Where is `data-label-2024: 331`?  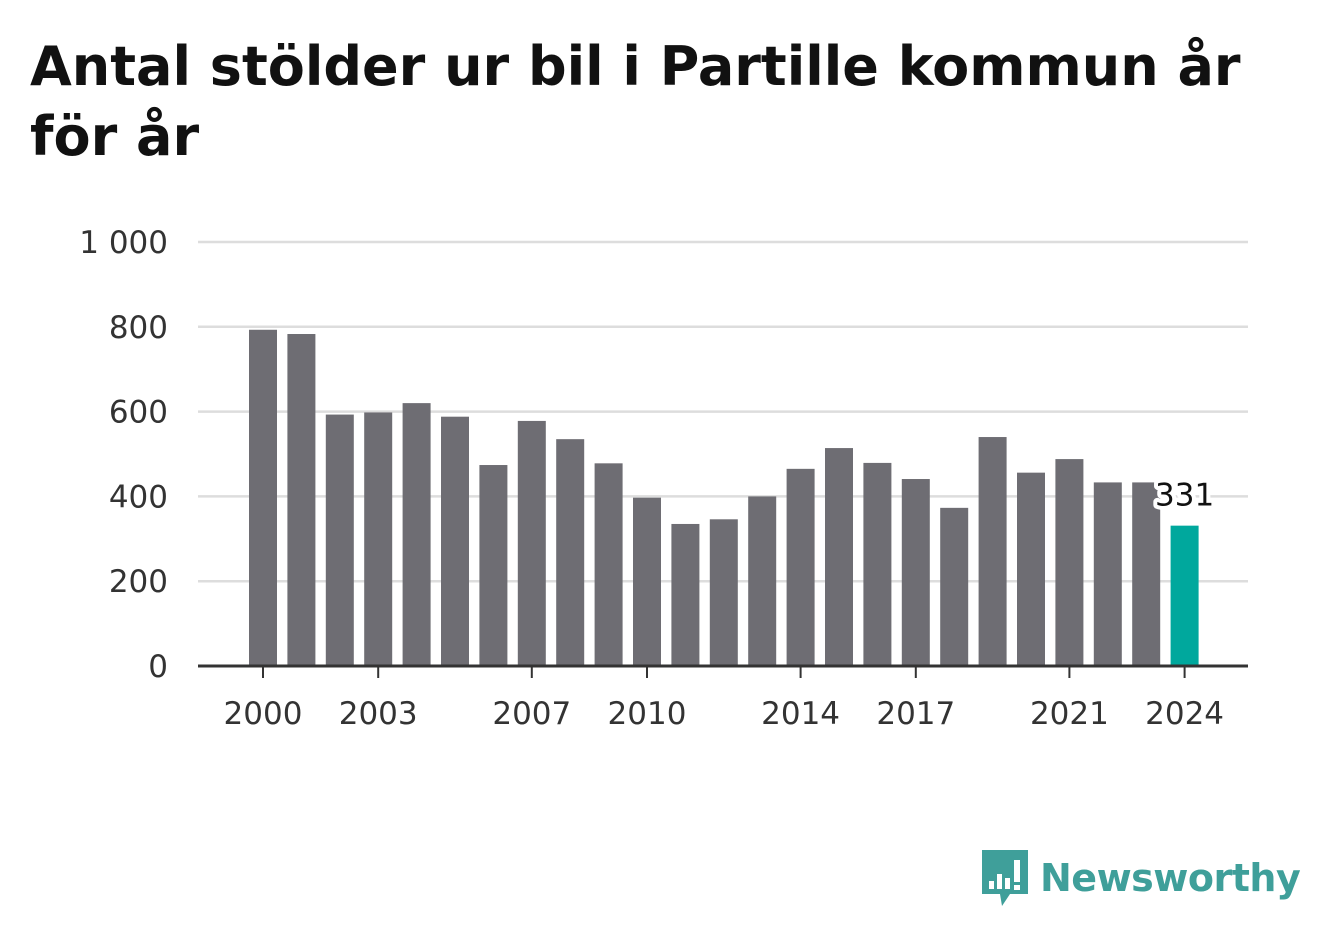
data-label-2024: 331 is located at coordinates (1184, 496).